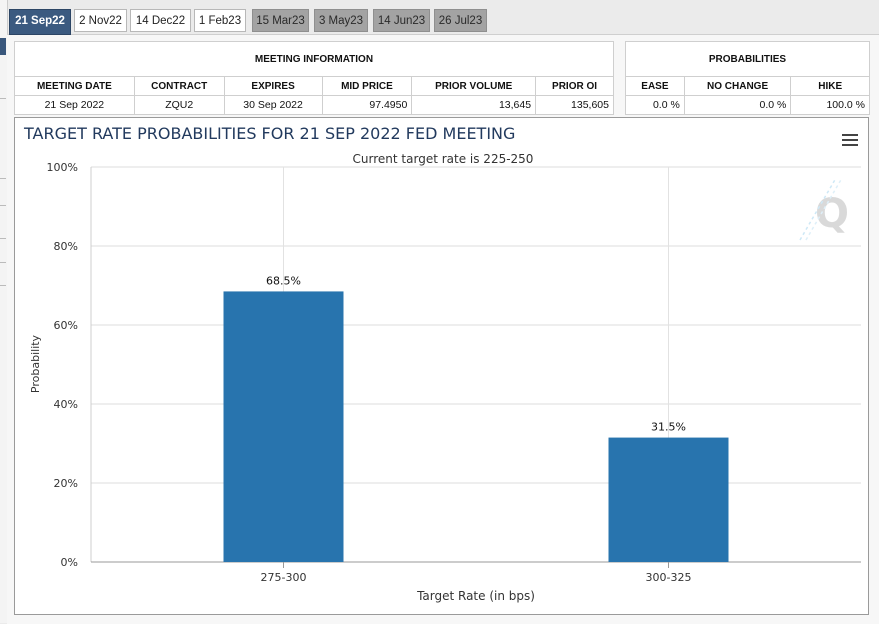 Image resolution: width=879 pixels, height=624 pixels. What do you see at coordinates (476, 573) in the screenshot?
I see `x-axis-ticks: 275-300 300-325` at bounding box center [476, 573].